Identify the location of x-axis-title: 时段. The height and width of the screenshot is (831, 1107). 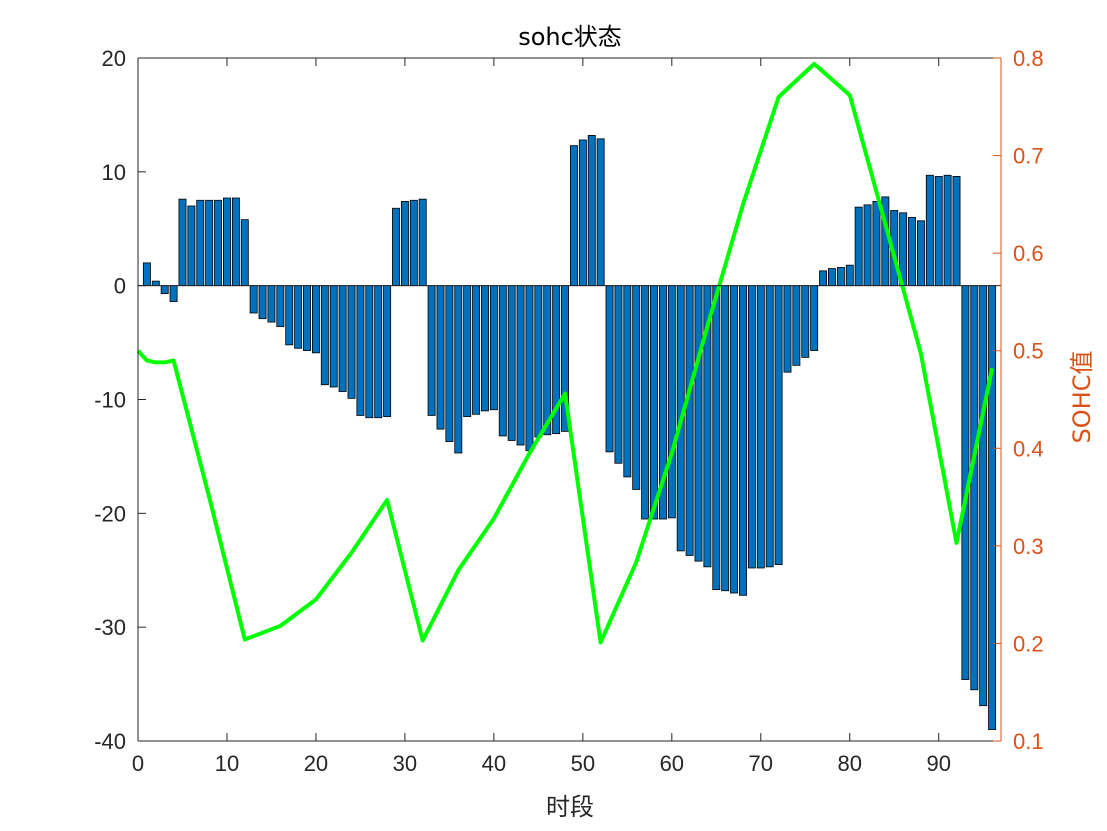
(570, 807).